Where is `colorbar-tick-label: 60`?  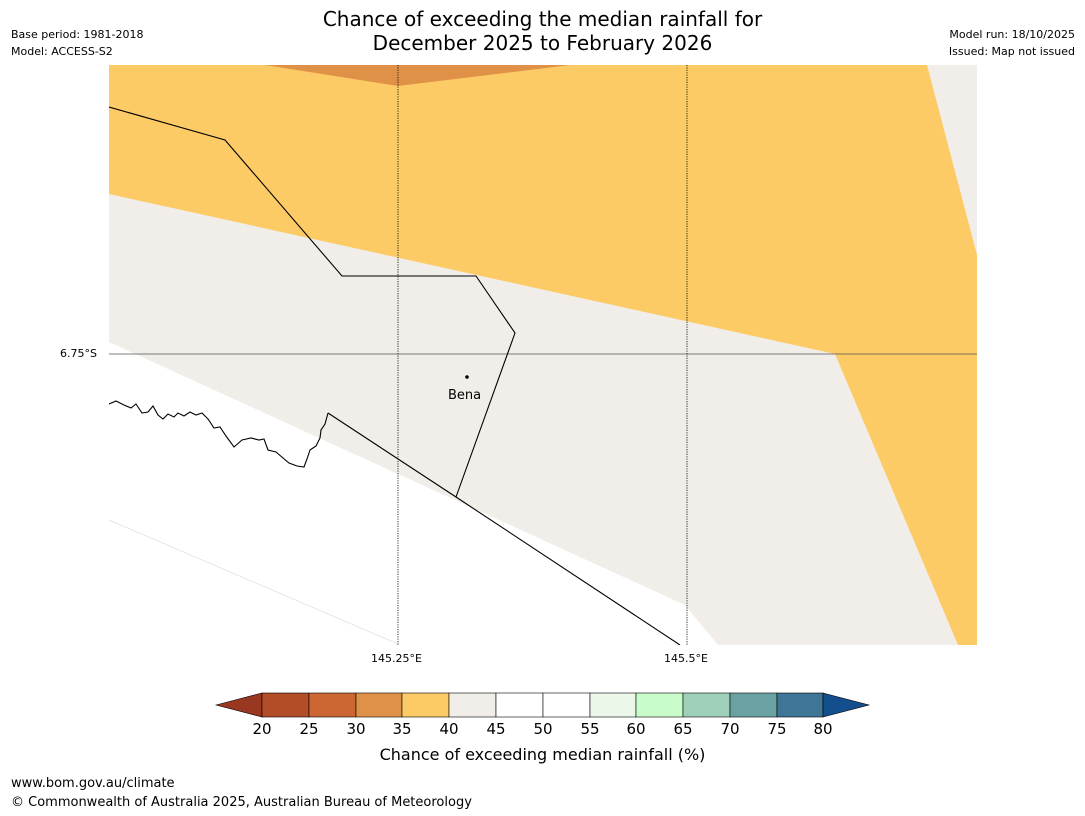 colorbar-tick-label: 60 is located at coordinates (636, 729).